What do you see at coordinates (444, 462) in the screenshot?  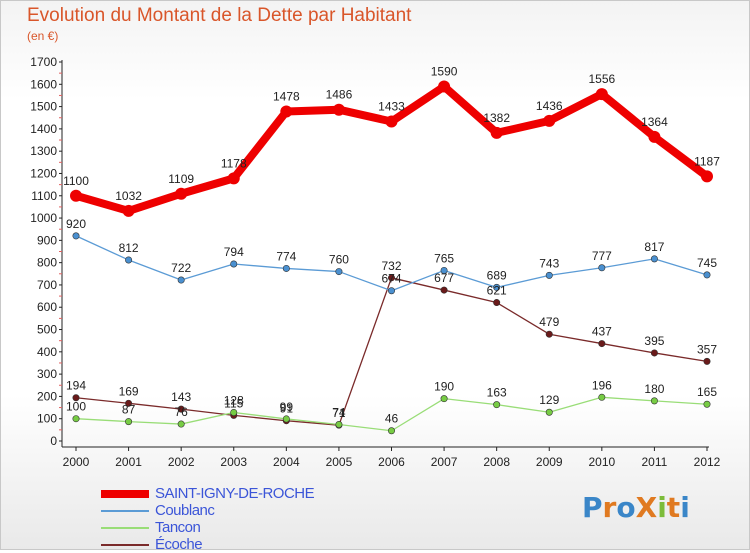 I see `x-tick-label: 2007` at bounding box center [444, 462].